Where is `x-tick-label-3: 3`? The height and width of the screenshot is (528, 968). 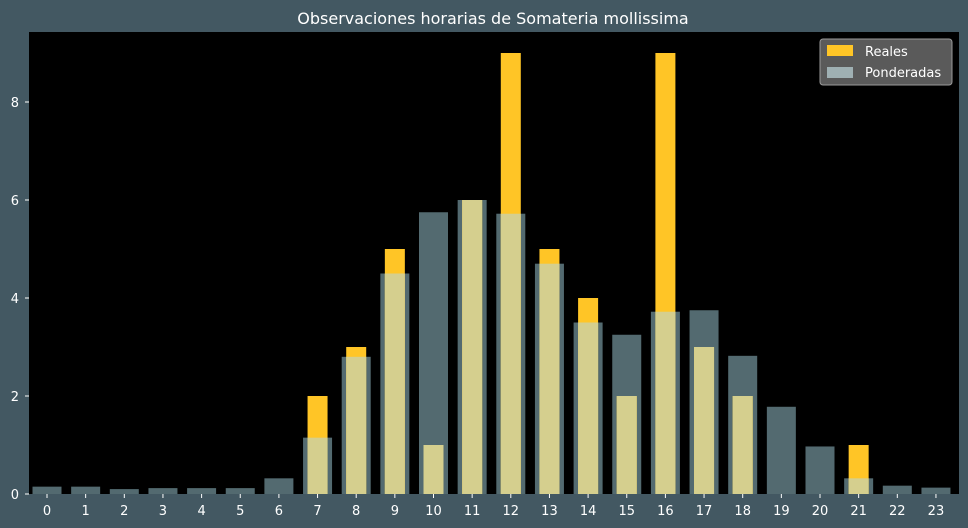 x-tick-label-3: 3 is located at coordinates (163, 511).